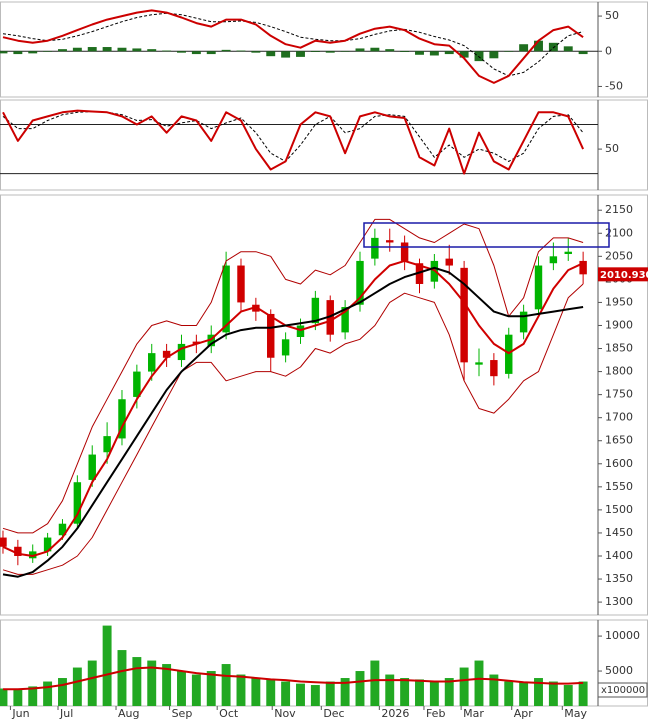 This screenshot has height=721, width=648. Describe the element at coordinates (608, 50) in the screenshot. I see `y-tick-label: 0` at that location.